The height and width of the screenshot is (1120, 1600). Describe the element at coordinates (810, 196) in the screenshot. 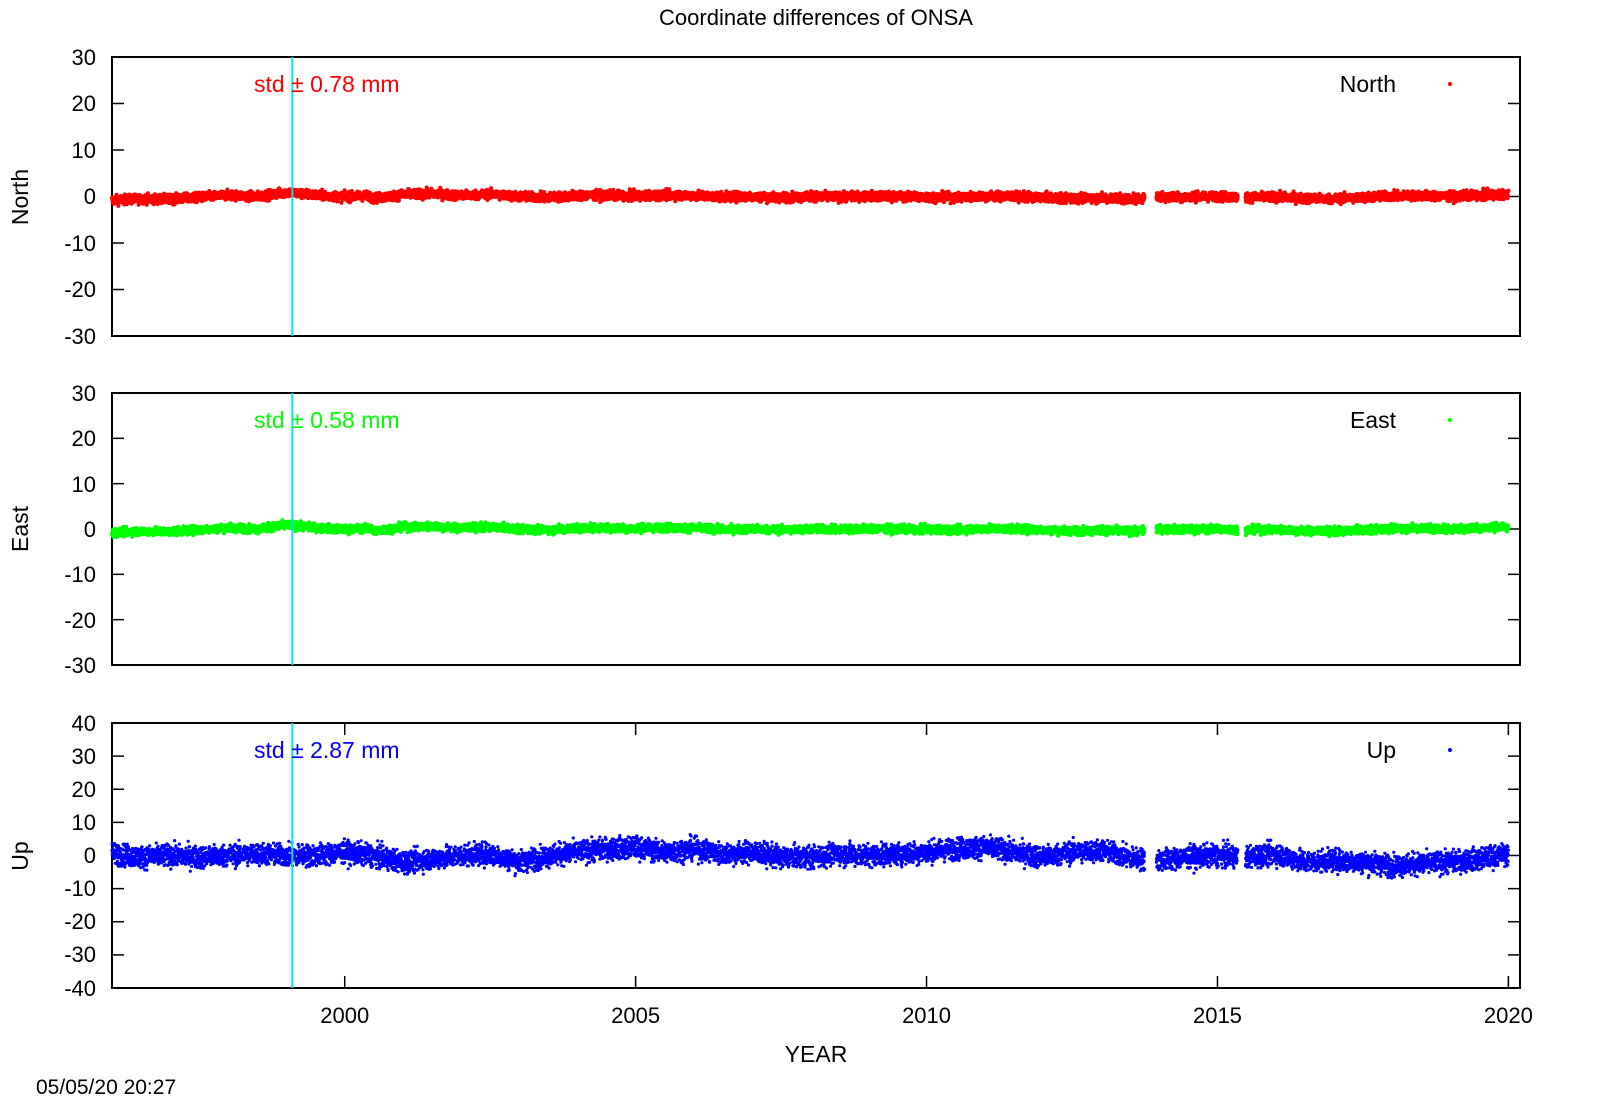

I see `data-points-north` at that location.